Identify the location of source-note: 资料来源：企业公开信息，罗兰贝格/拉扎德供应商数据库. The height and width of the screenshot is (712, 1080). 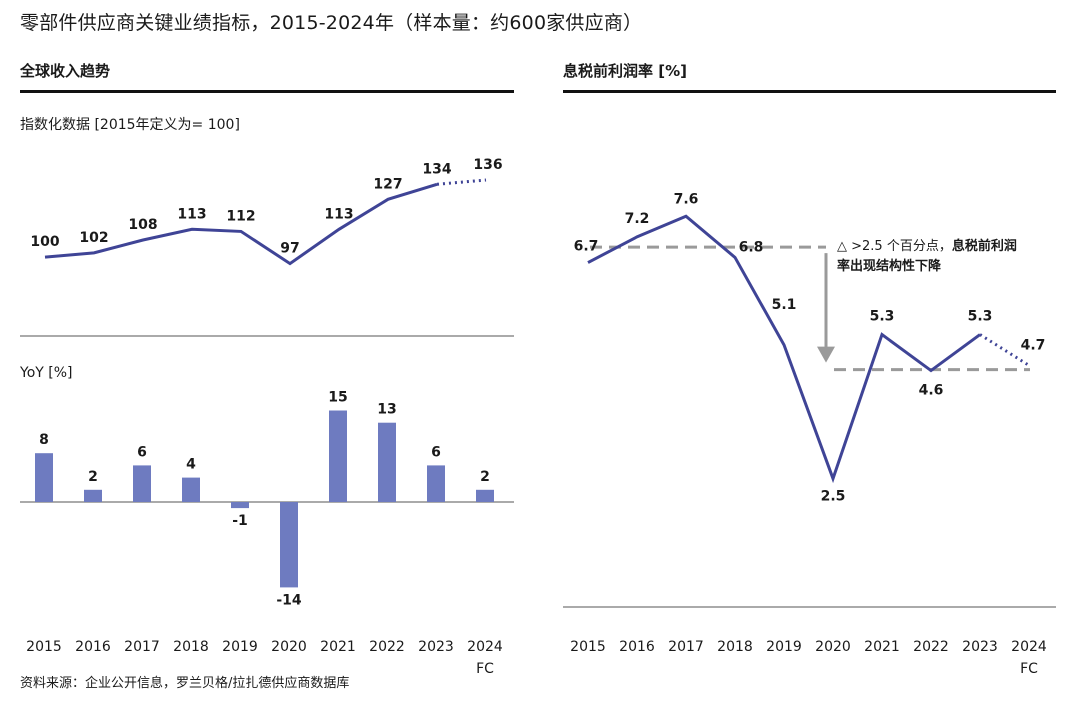
(185, 683).